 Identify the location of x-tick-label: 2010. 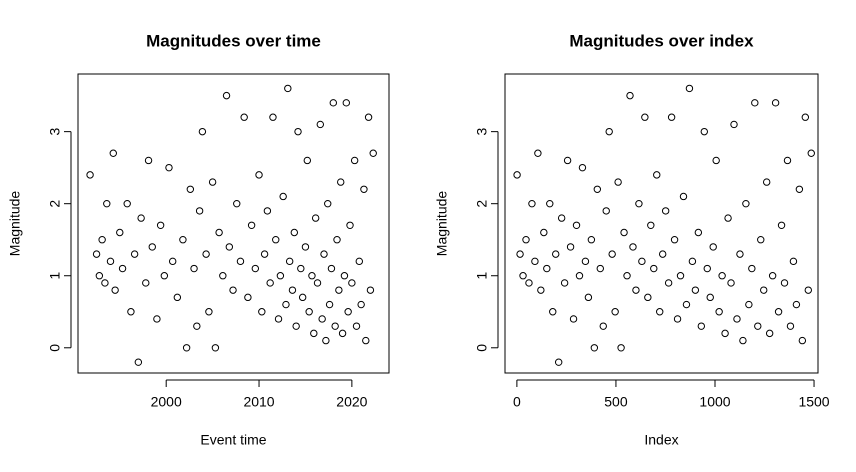
(258, 402).